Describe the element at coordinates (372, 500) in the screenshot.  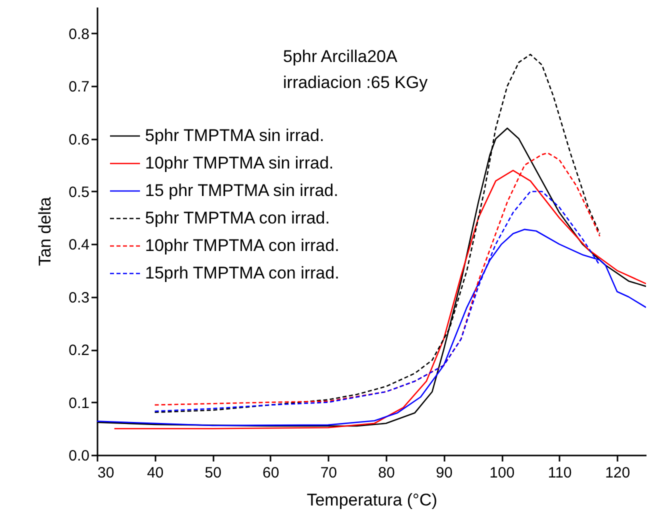
I see `x-axis-title: Temperatura (°C)` at that location.